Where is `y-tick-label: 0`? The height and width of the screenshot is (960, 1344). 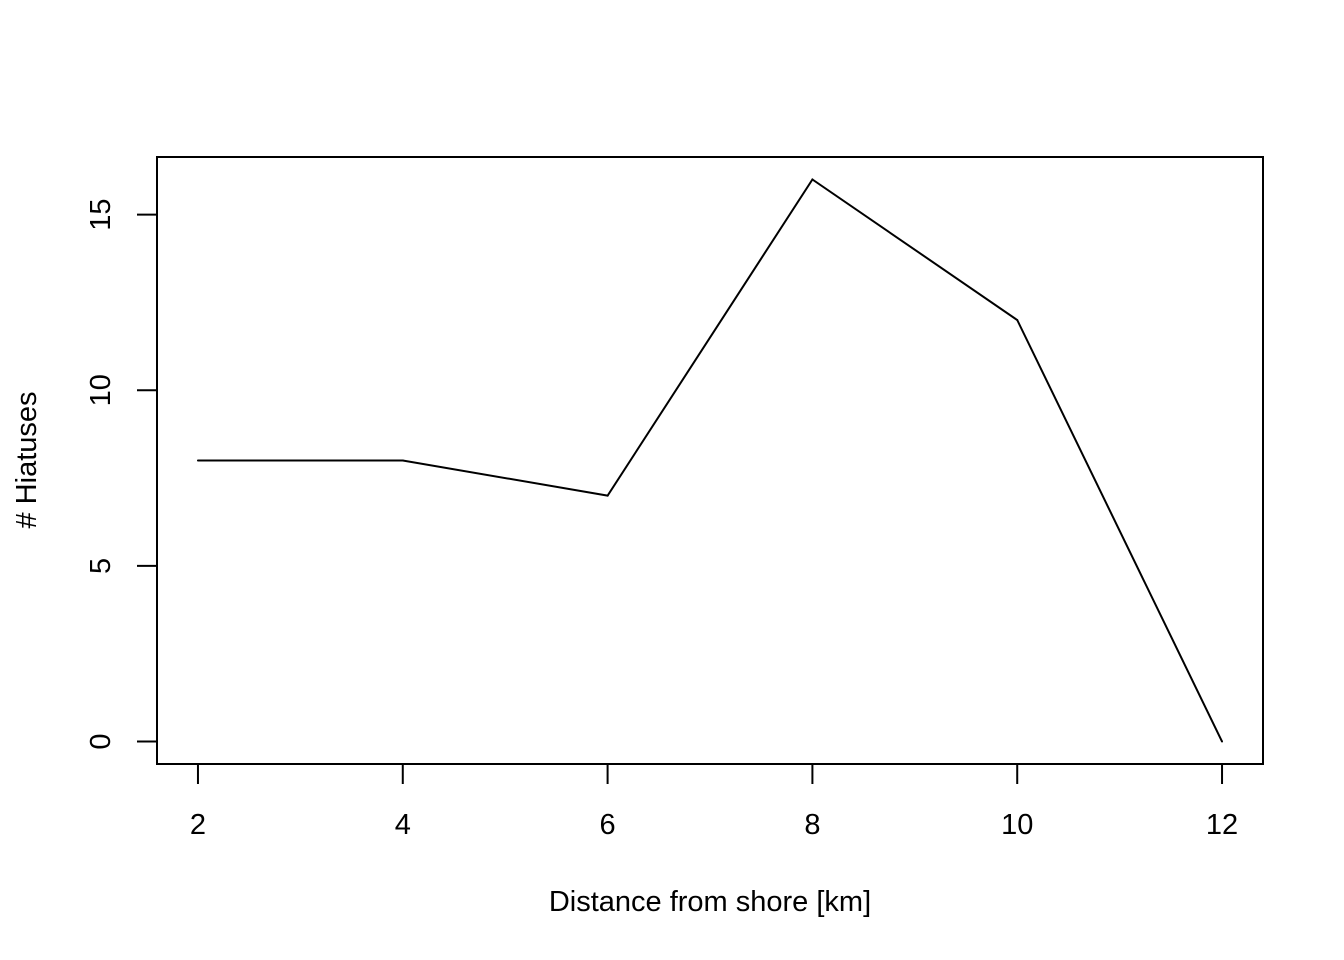
y-tick-label: 0 is located at coordinates (101, 741).